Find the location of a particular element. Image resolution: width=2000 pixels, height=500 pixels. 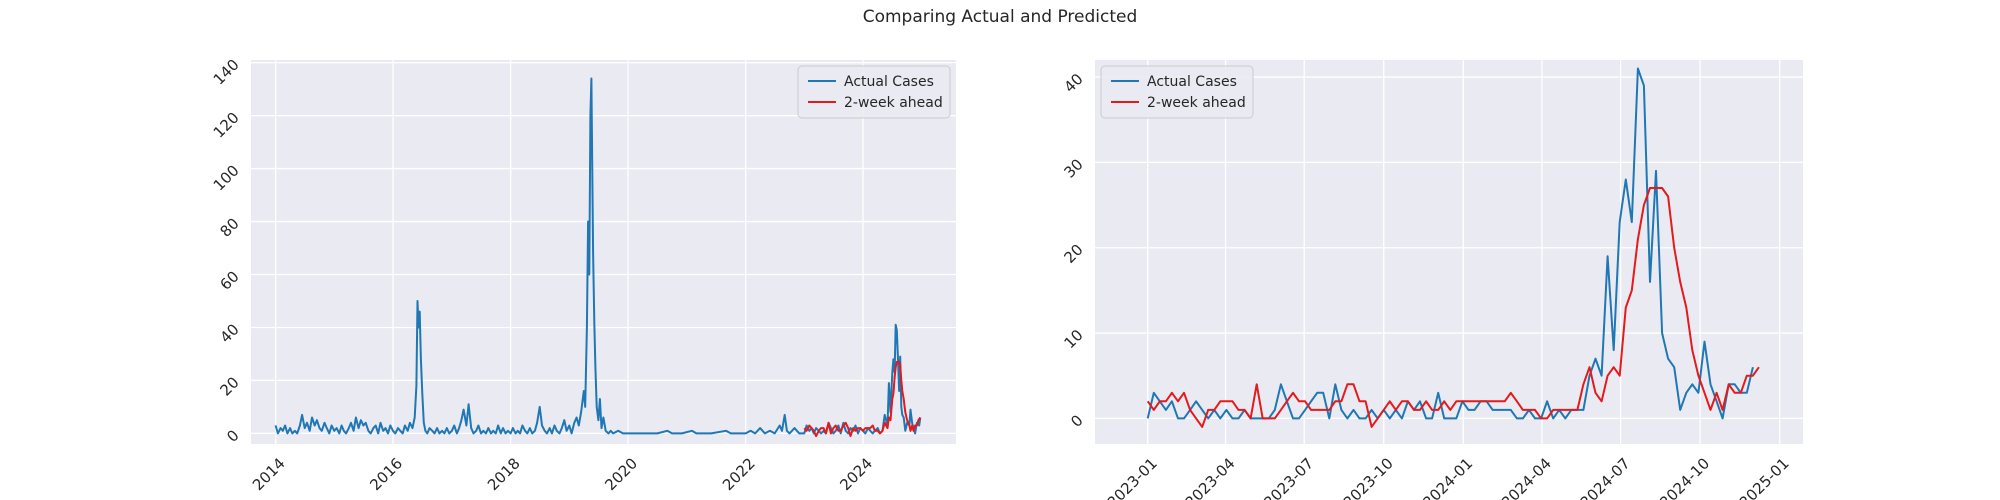

x-tick-label: 2023-01 is located at coordinates (1132, 477).